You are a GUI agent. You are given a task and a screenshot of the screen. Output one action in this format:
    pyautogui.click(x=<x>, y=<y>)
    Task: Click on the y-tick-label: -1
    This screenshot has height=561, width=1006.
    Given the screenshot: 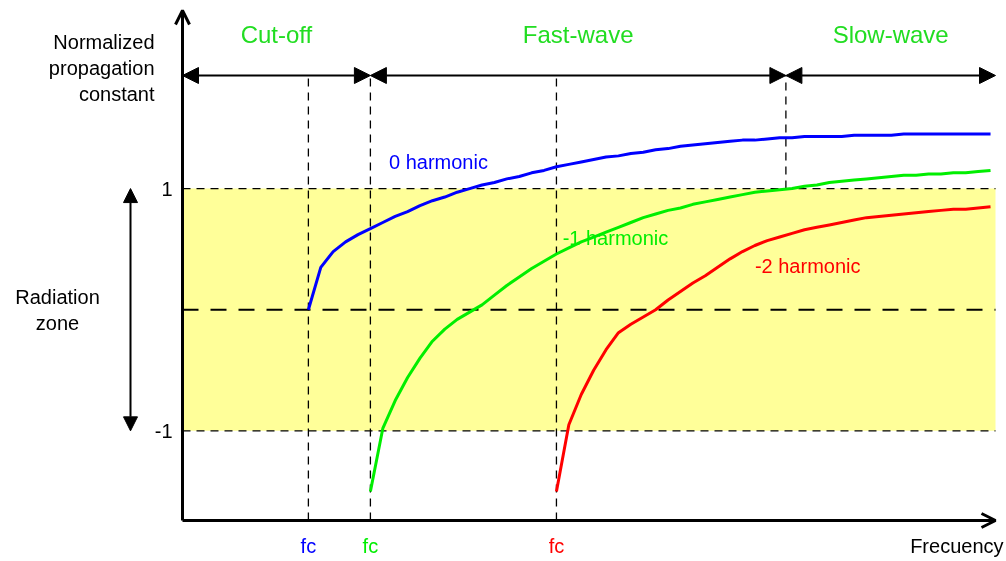 What is the action you would take?
    pyautogui.click(x=163, y=430)
    